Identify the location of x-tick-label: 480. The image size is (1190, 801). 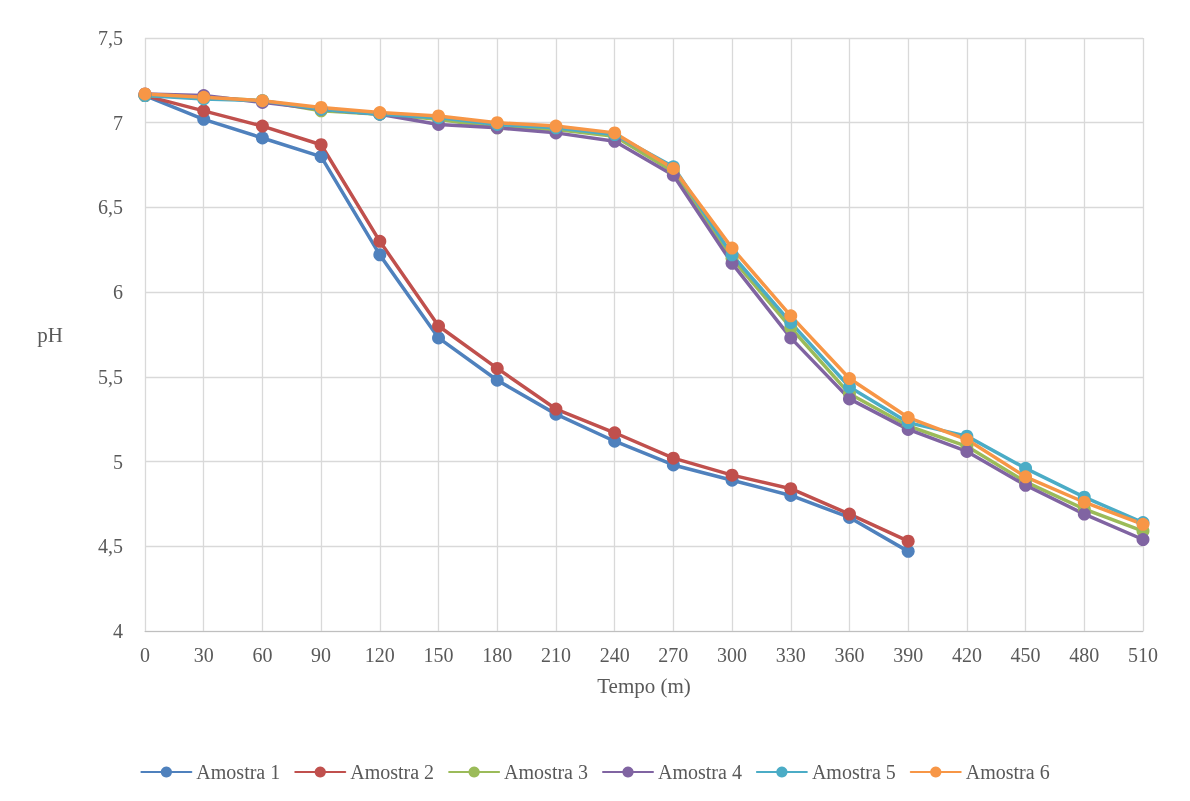
(1084, 655).